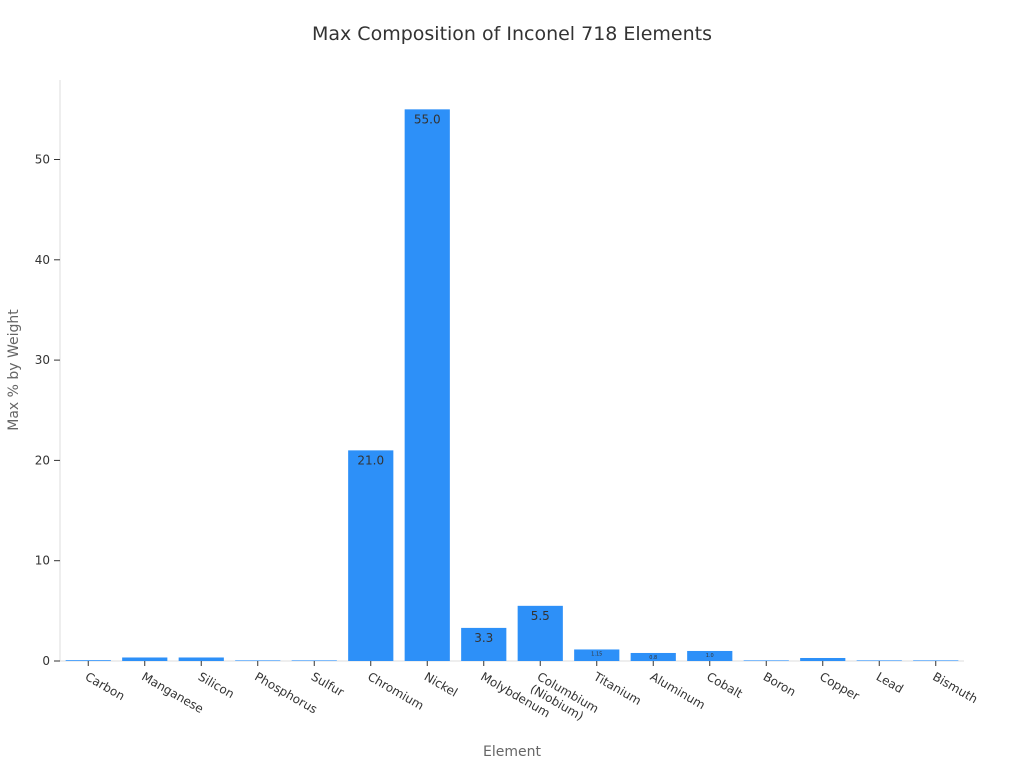  I want to click on data-label: 3.3, so click(483, 638).